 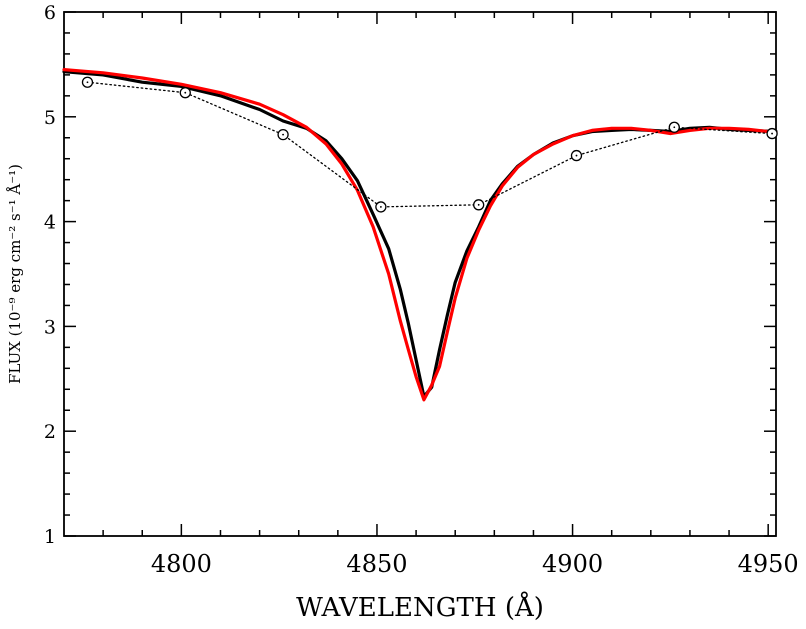 I want to click on y-axis-title: FLUX (10⁻⁹ erg cm⁻² s⁻¹ Å⁻¹), so click(x=15, y=274).